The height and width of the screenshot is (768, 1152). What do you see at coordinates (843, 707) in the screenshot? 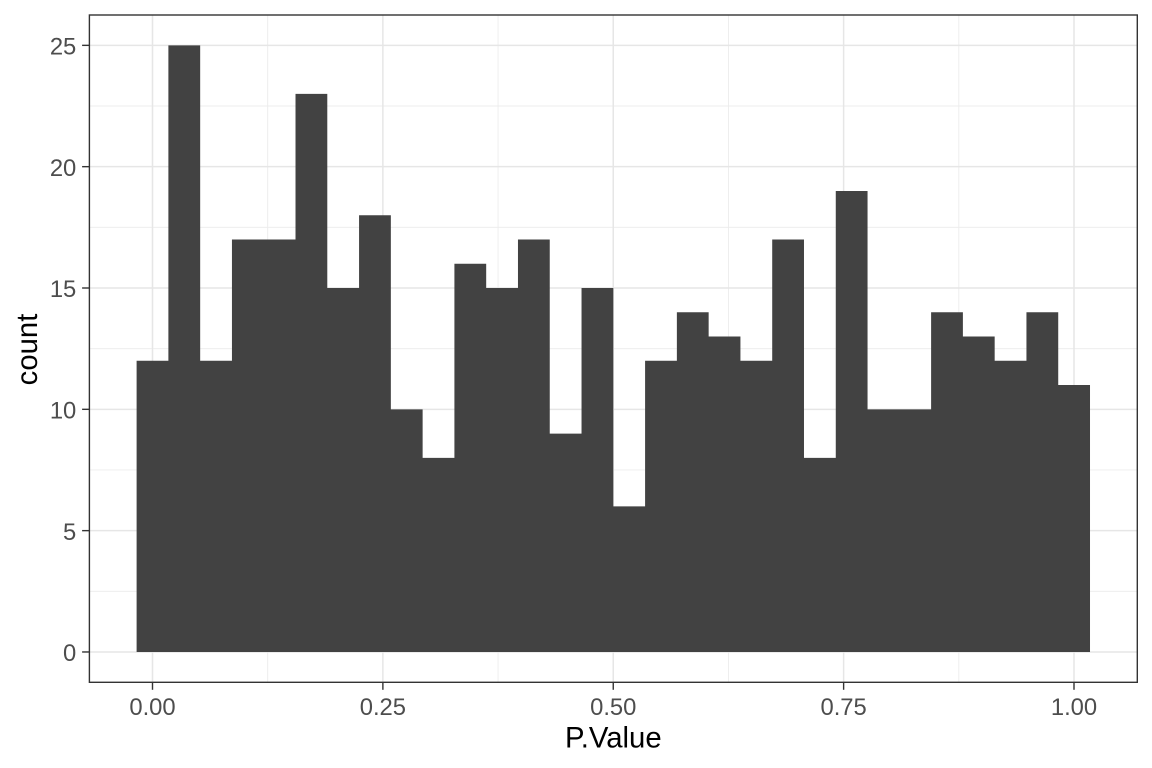
I see `svg-text: 0.75` at bounding box center [843, 707].